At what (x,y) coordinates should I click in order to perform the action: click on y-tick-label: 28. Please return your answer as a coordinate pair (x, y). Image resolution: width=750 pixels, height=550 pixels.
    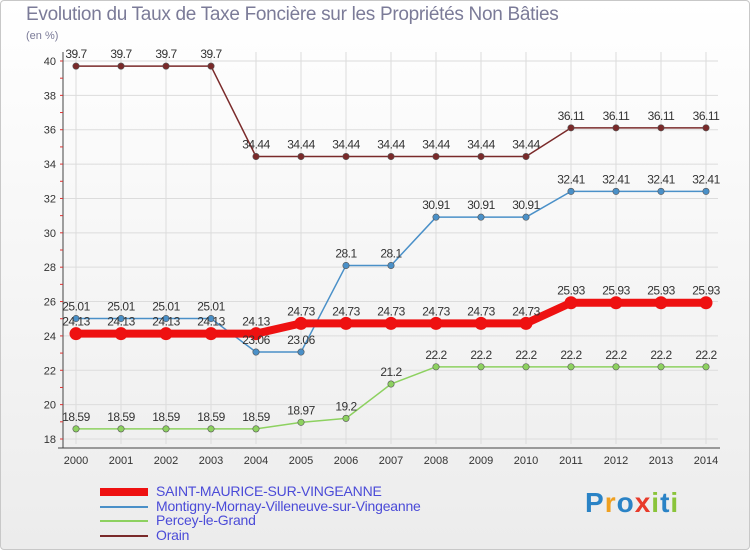
    Looking at the image, I should click on (50, 268).